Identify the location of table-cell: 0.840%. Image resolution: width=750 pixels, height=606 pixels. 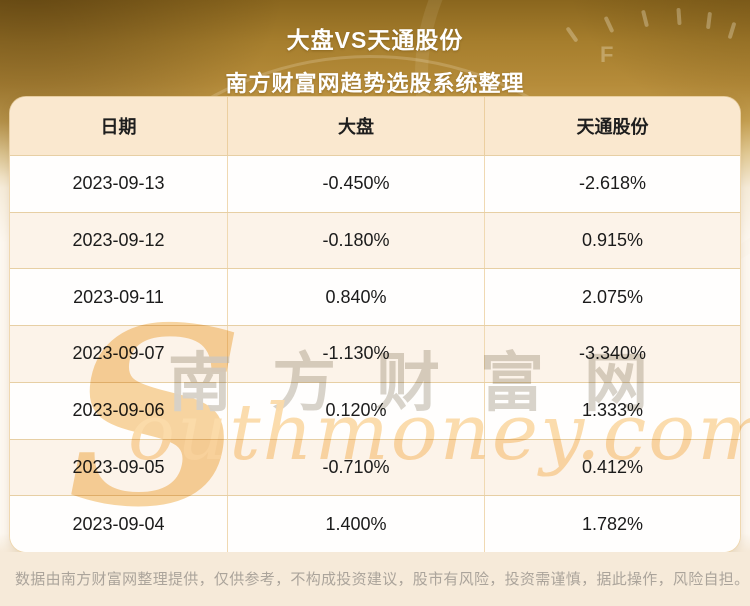
(356, 297).